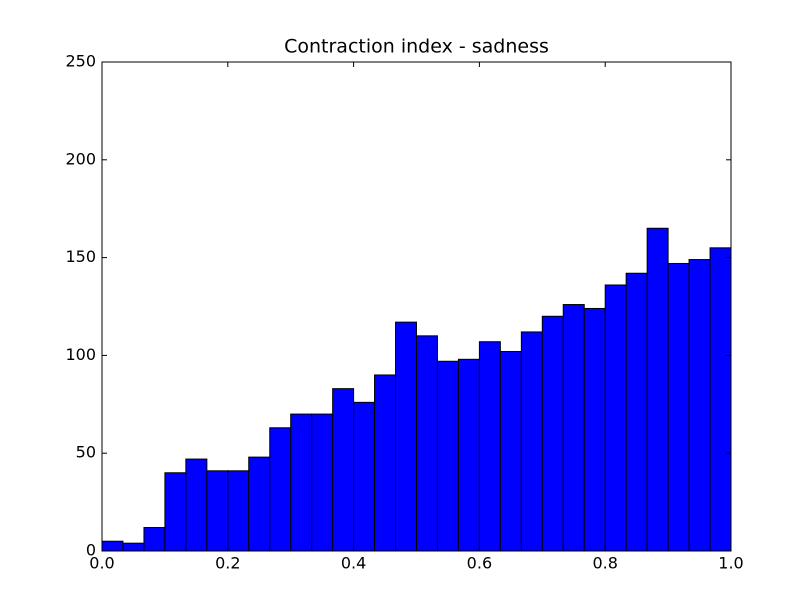 This screenshot has height=612, width=812. I want to click on chart-title: Contraction index - sadness, so click(416, 47).